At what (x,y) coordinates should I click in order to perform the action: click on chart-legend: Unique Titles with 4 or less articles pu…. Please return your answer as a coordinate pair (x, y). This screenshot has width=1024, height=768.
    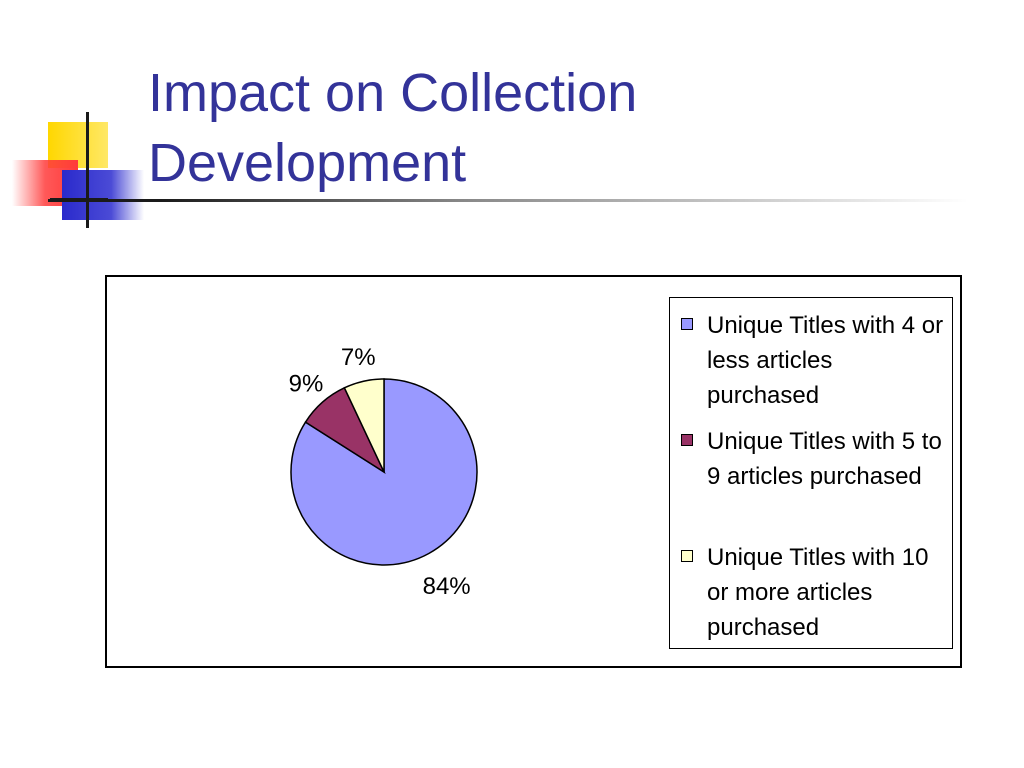
    Looking at the image, I should click on (811, 473).